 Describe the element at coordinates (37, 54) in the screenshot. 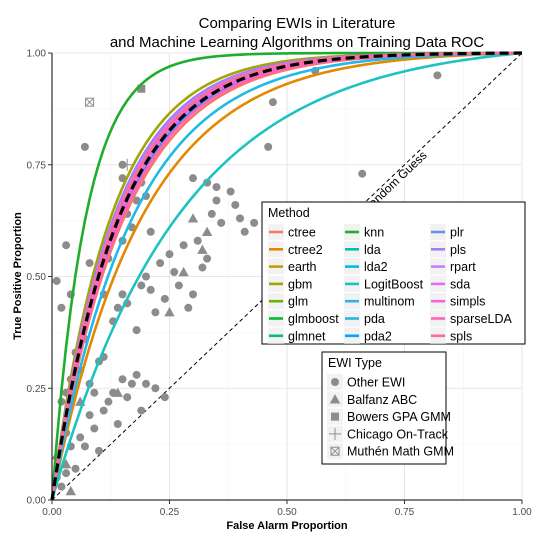

I see `y-tick-label: 1.00` at that location.